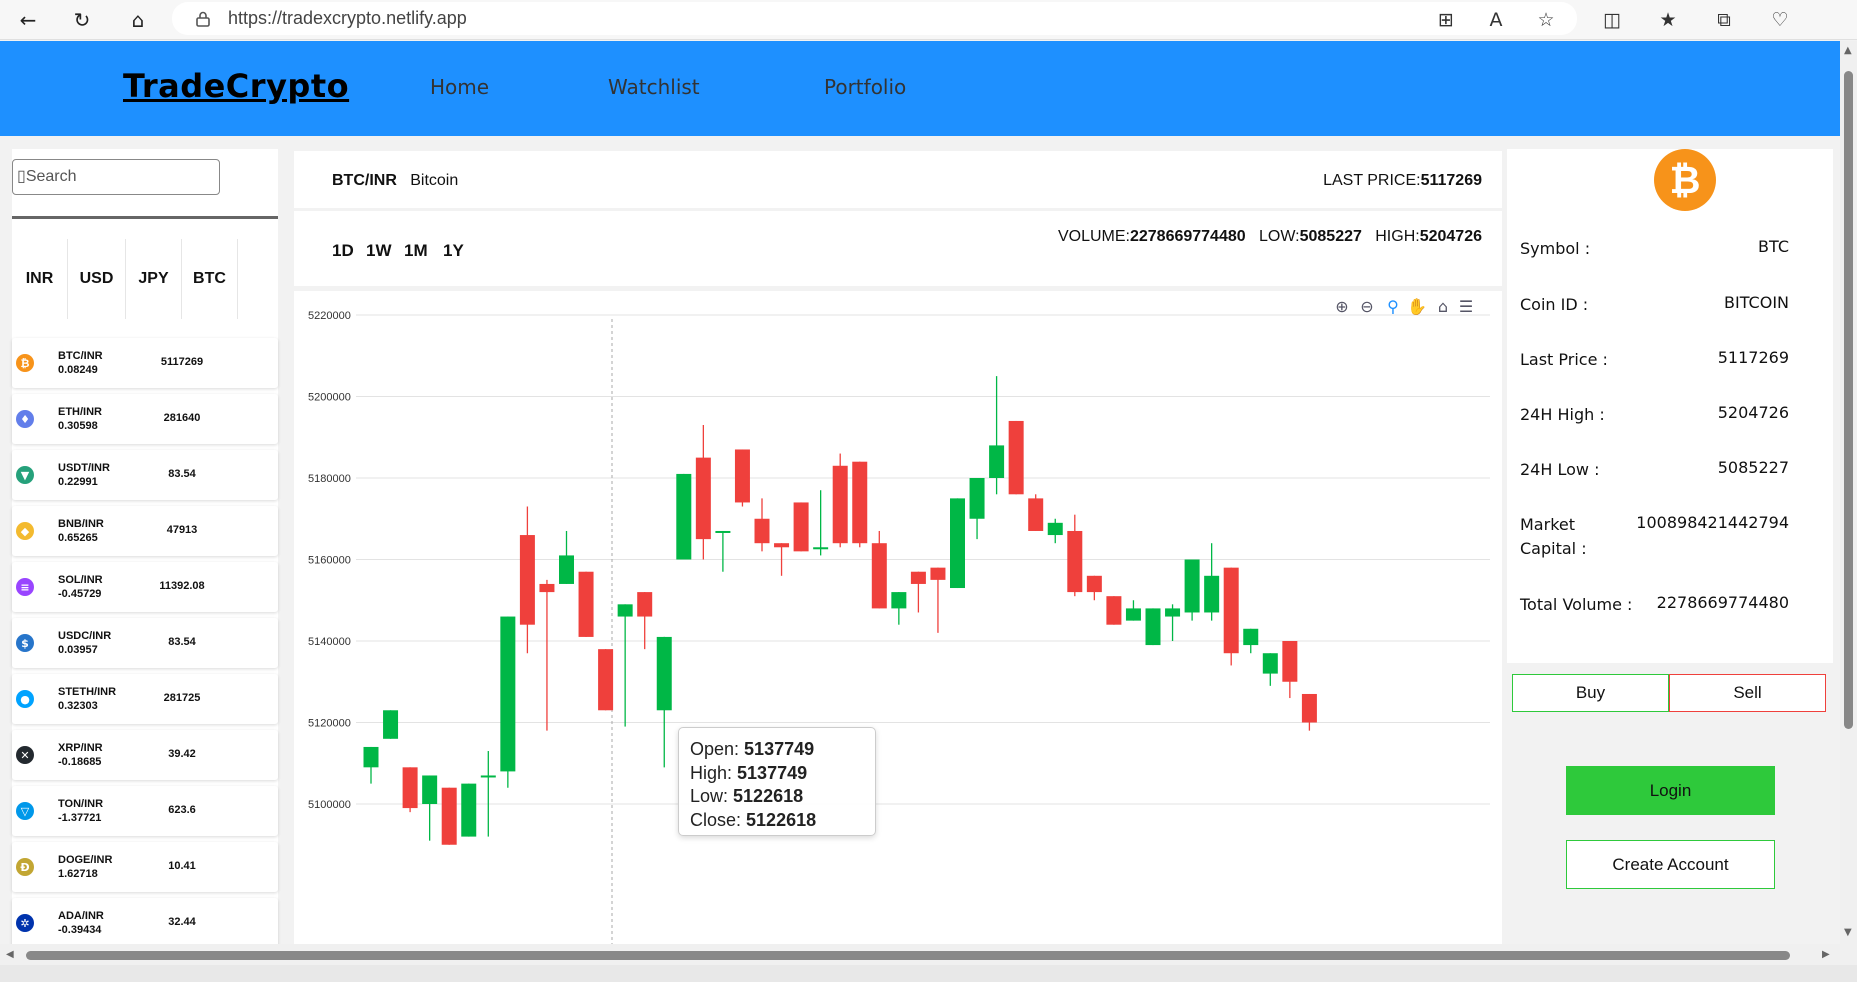 The image size is (1857, 982). What do you see at coordinates (1670, 790) in the screenshot?
I see `login-button: Login` at bounding box center [1670, 790].